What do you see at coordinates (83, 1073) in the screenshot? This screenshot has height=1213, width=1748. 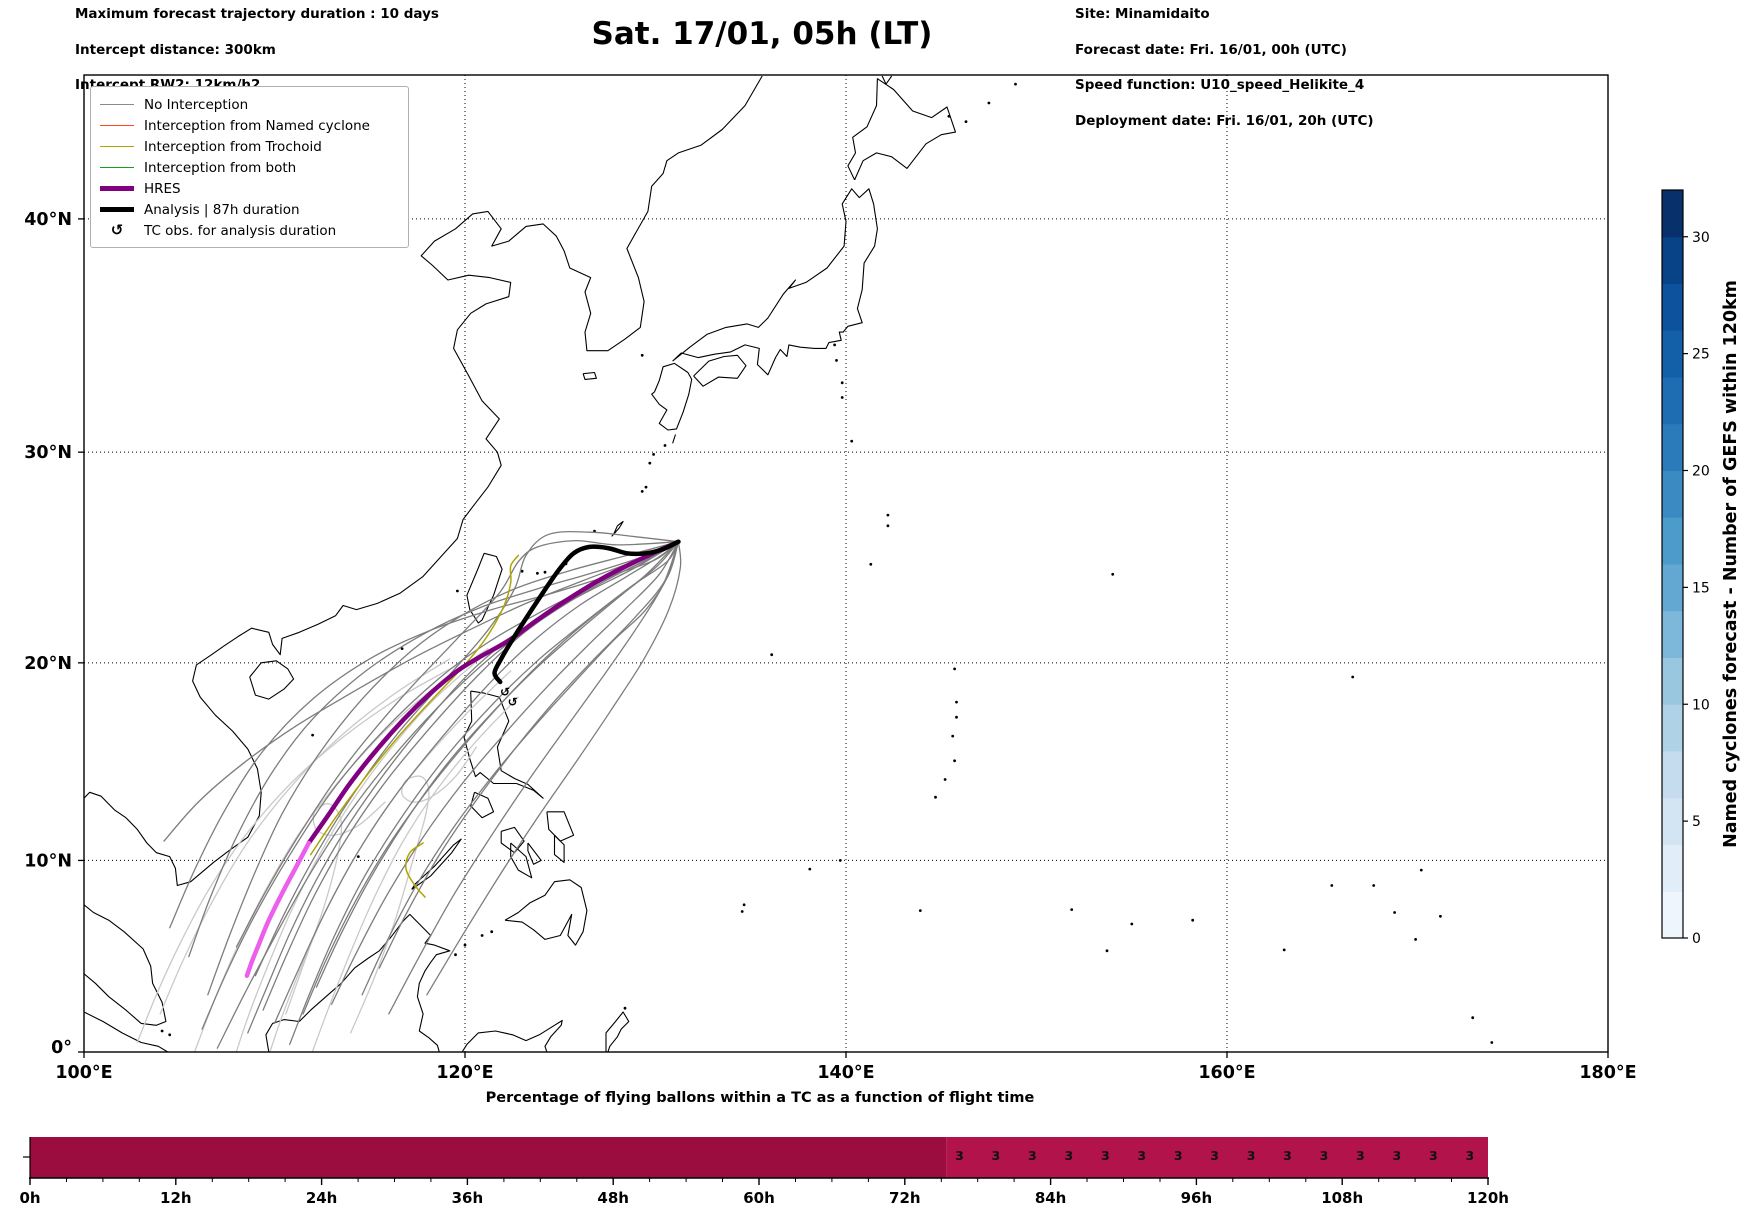 I see `svg-text: 100°E` at bounding box center [83, 1073].